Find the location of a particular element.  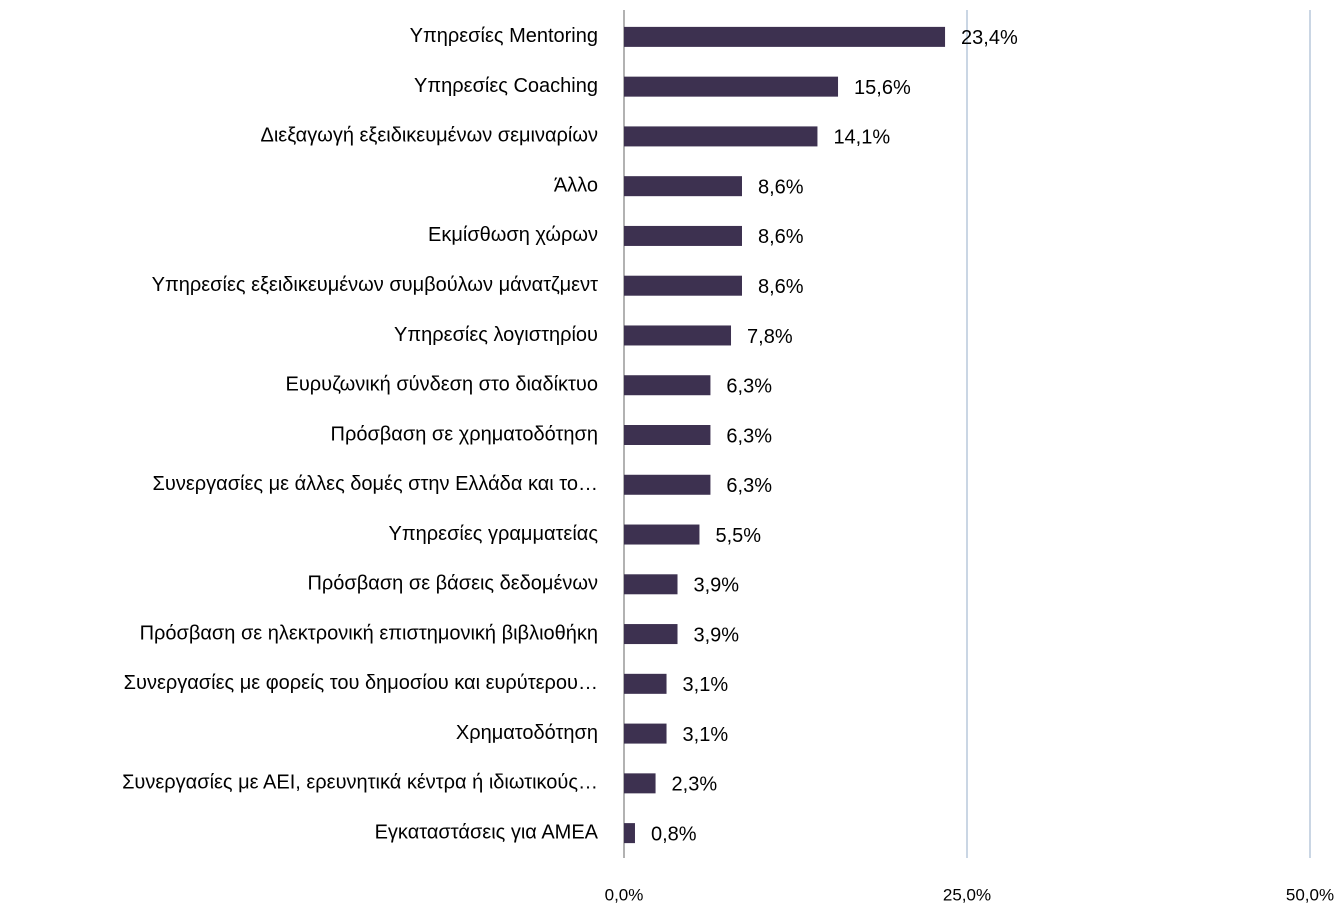

y-tick-label: Πρόσβαση σε χρηματοδότηση is located at coordinates (464, 434).